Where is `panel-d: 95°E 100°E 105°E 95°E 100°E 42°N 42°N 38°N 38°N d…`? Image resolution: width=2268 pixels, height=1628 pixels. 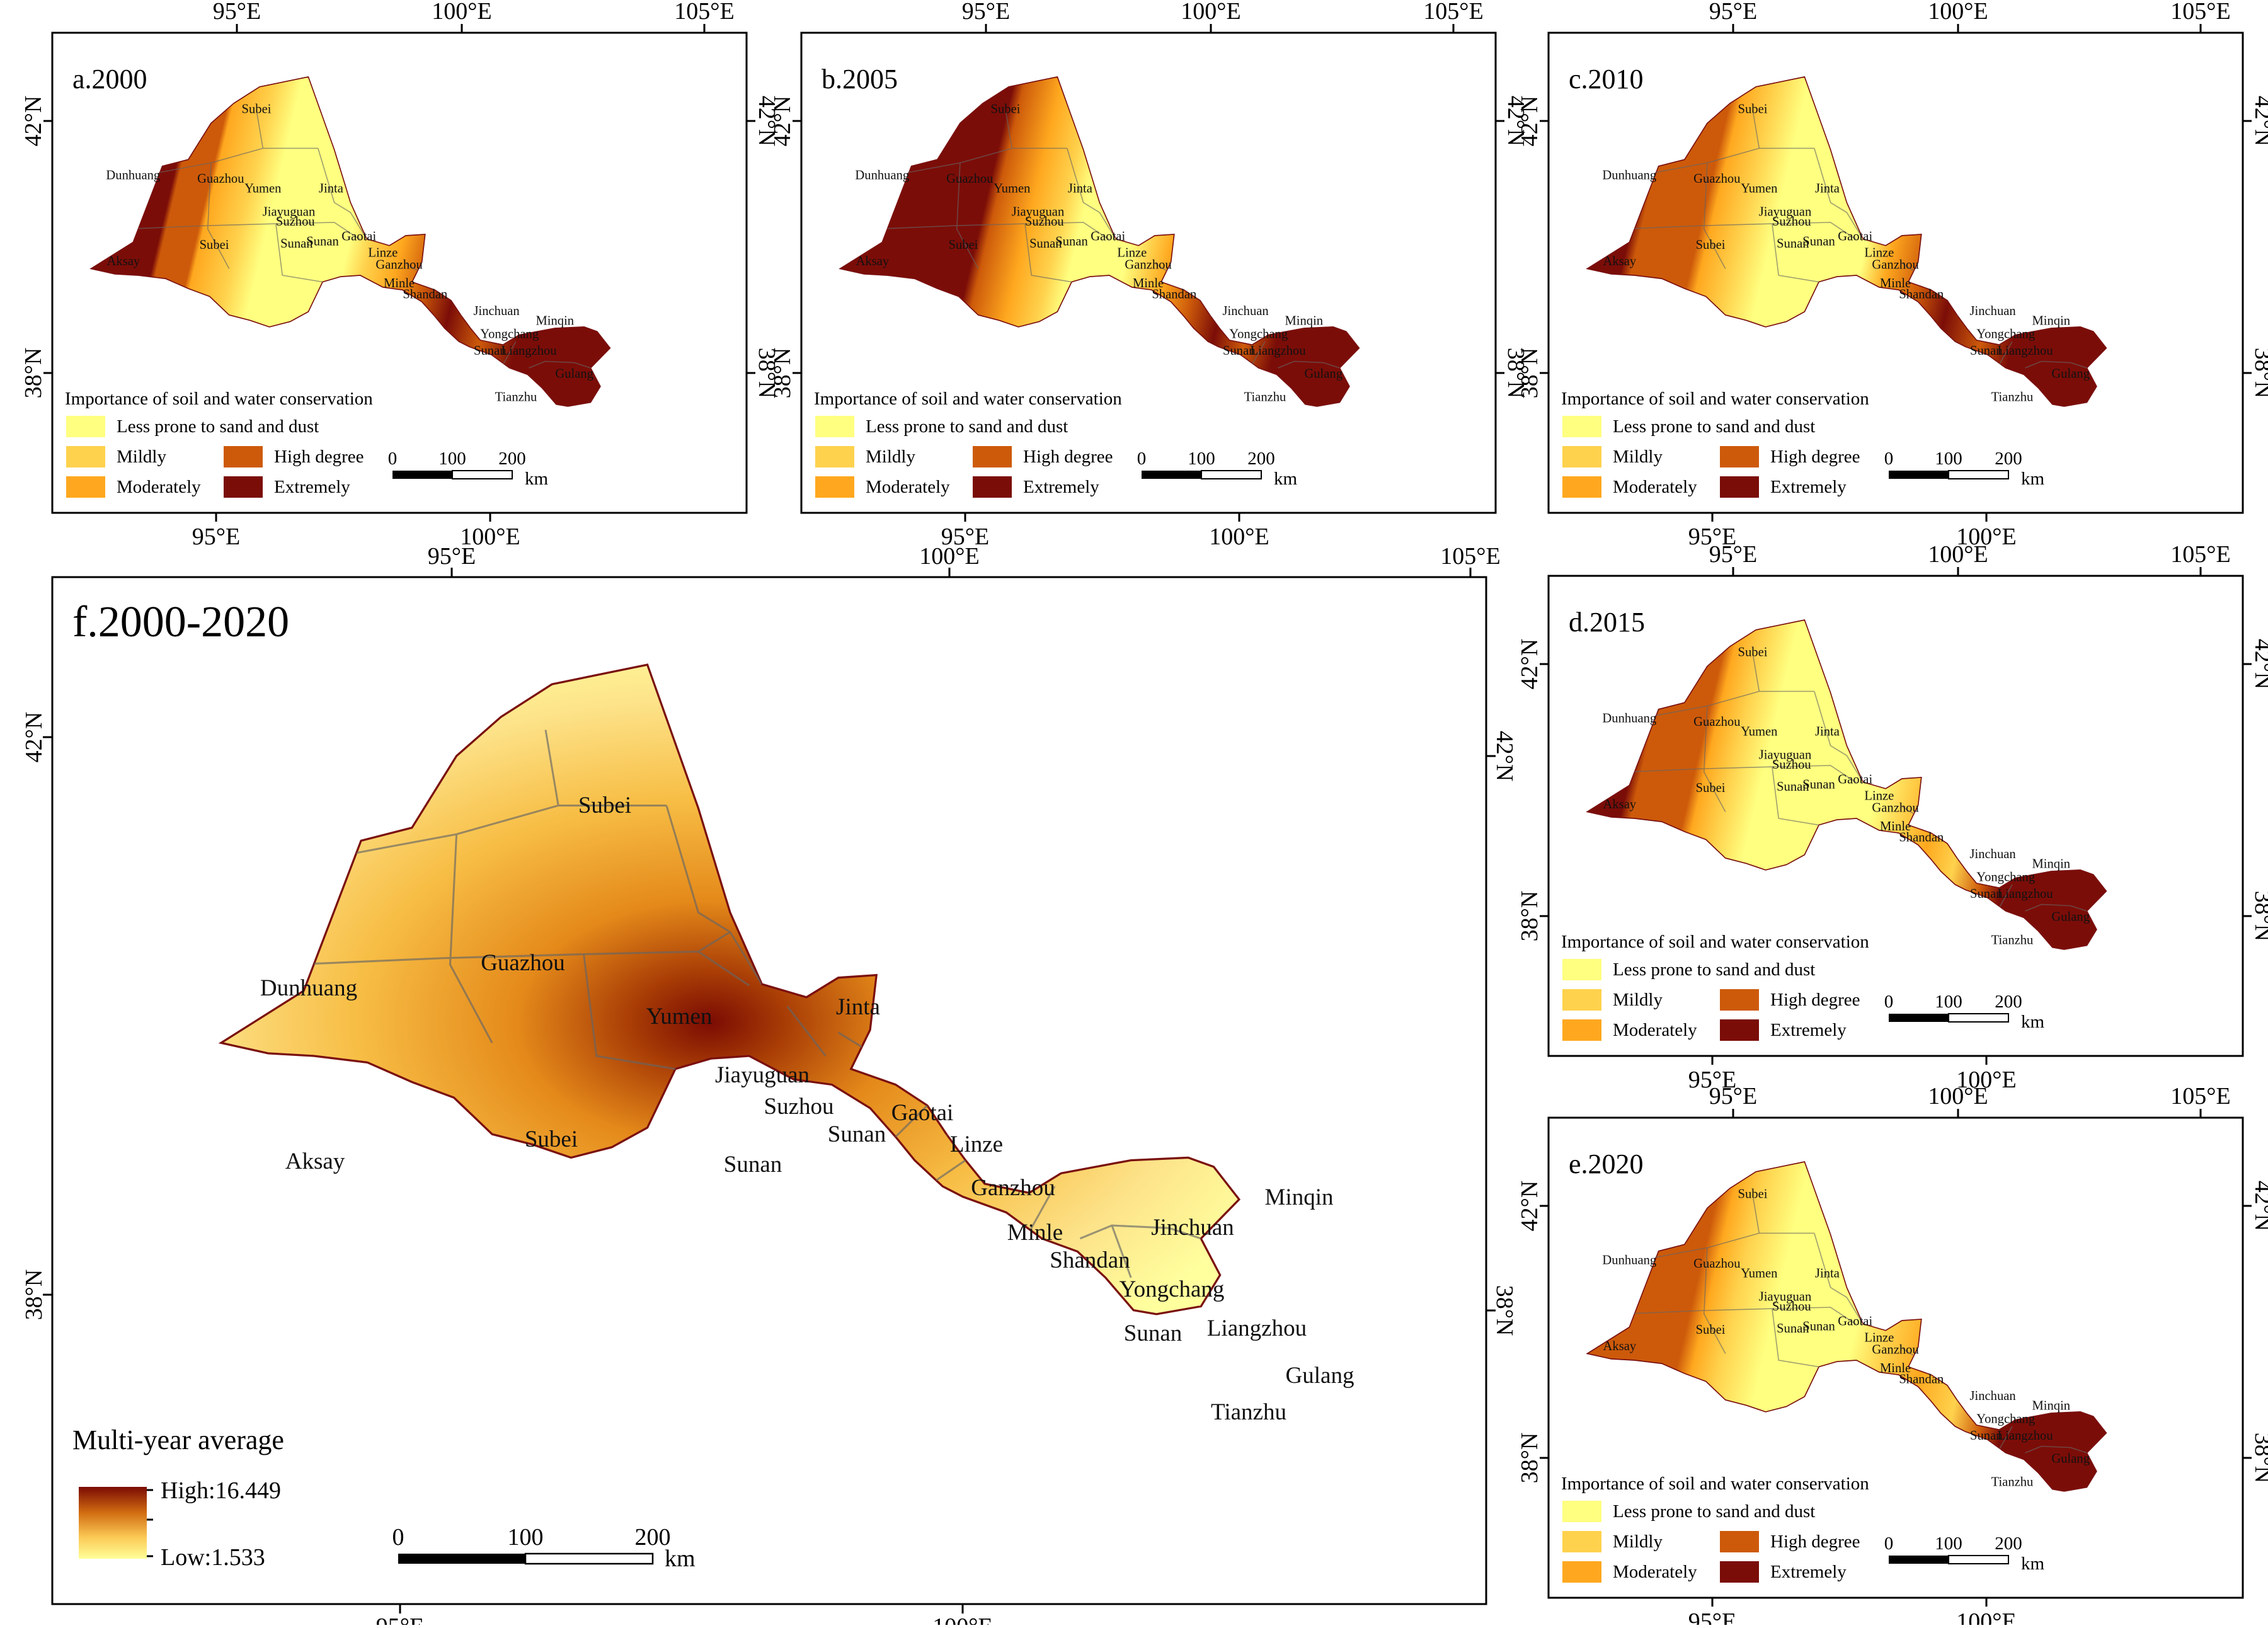
panel-d: 95°E 100°E 105°E 95°E 100°E 42°N 42°N 38°N 38°N d… is located at coordinates (1892, 817).